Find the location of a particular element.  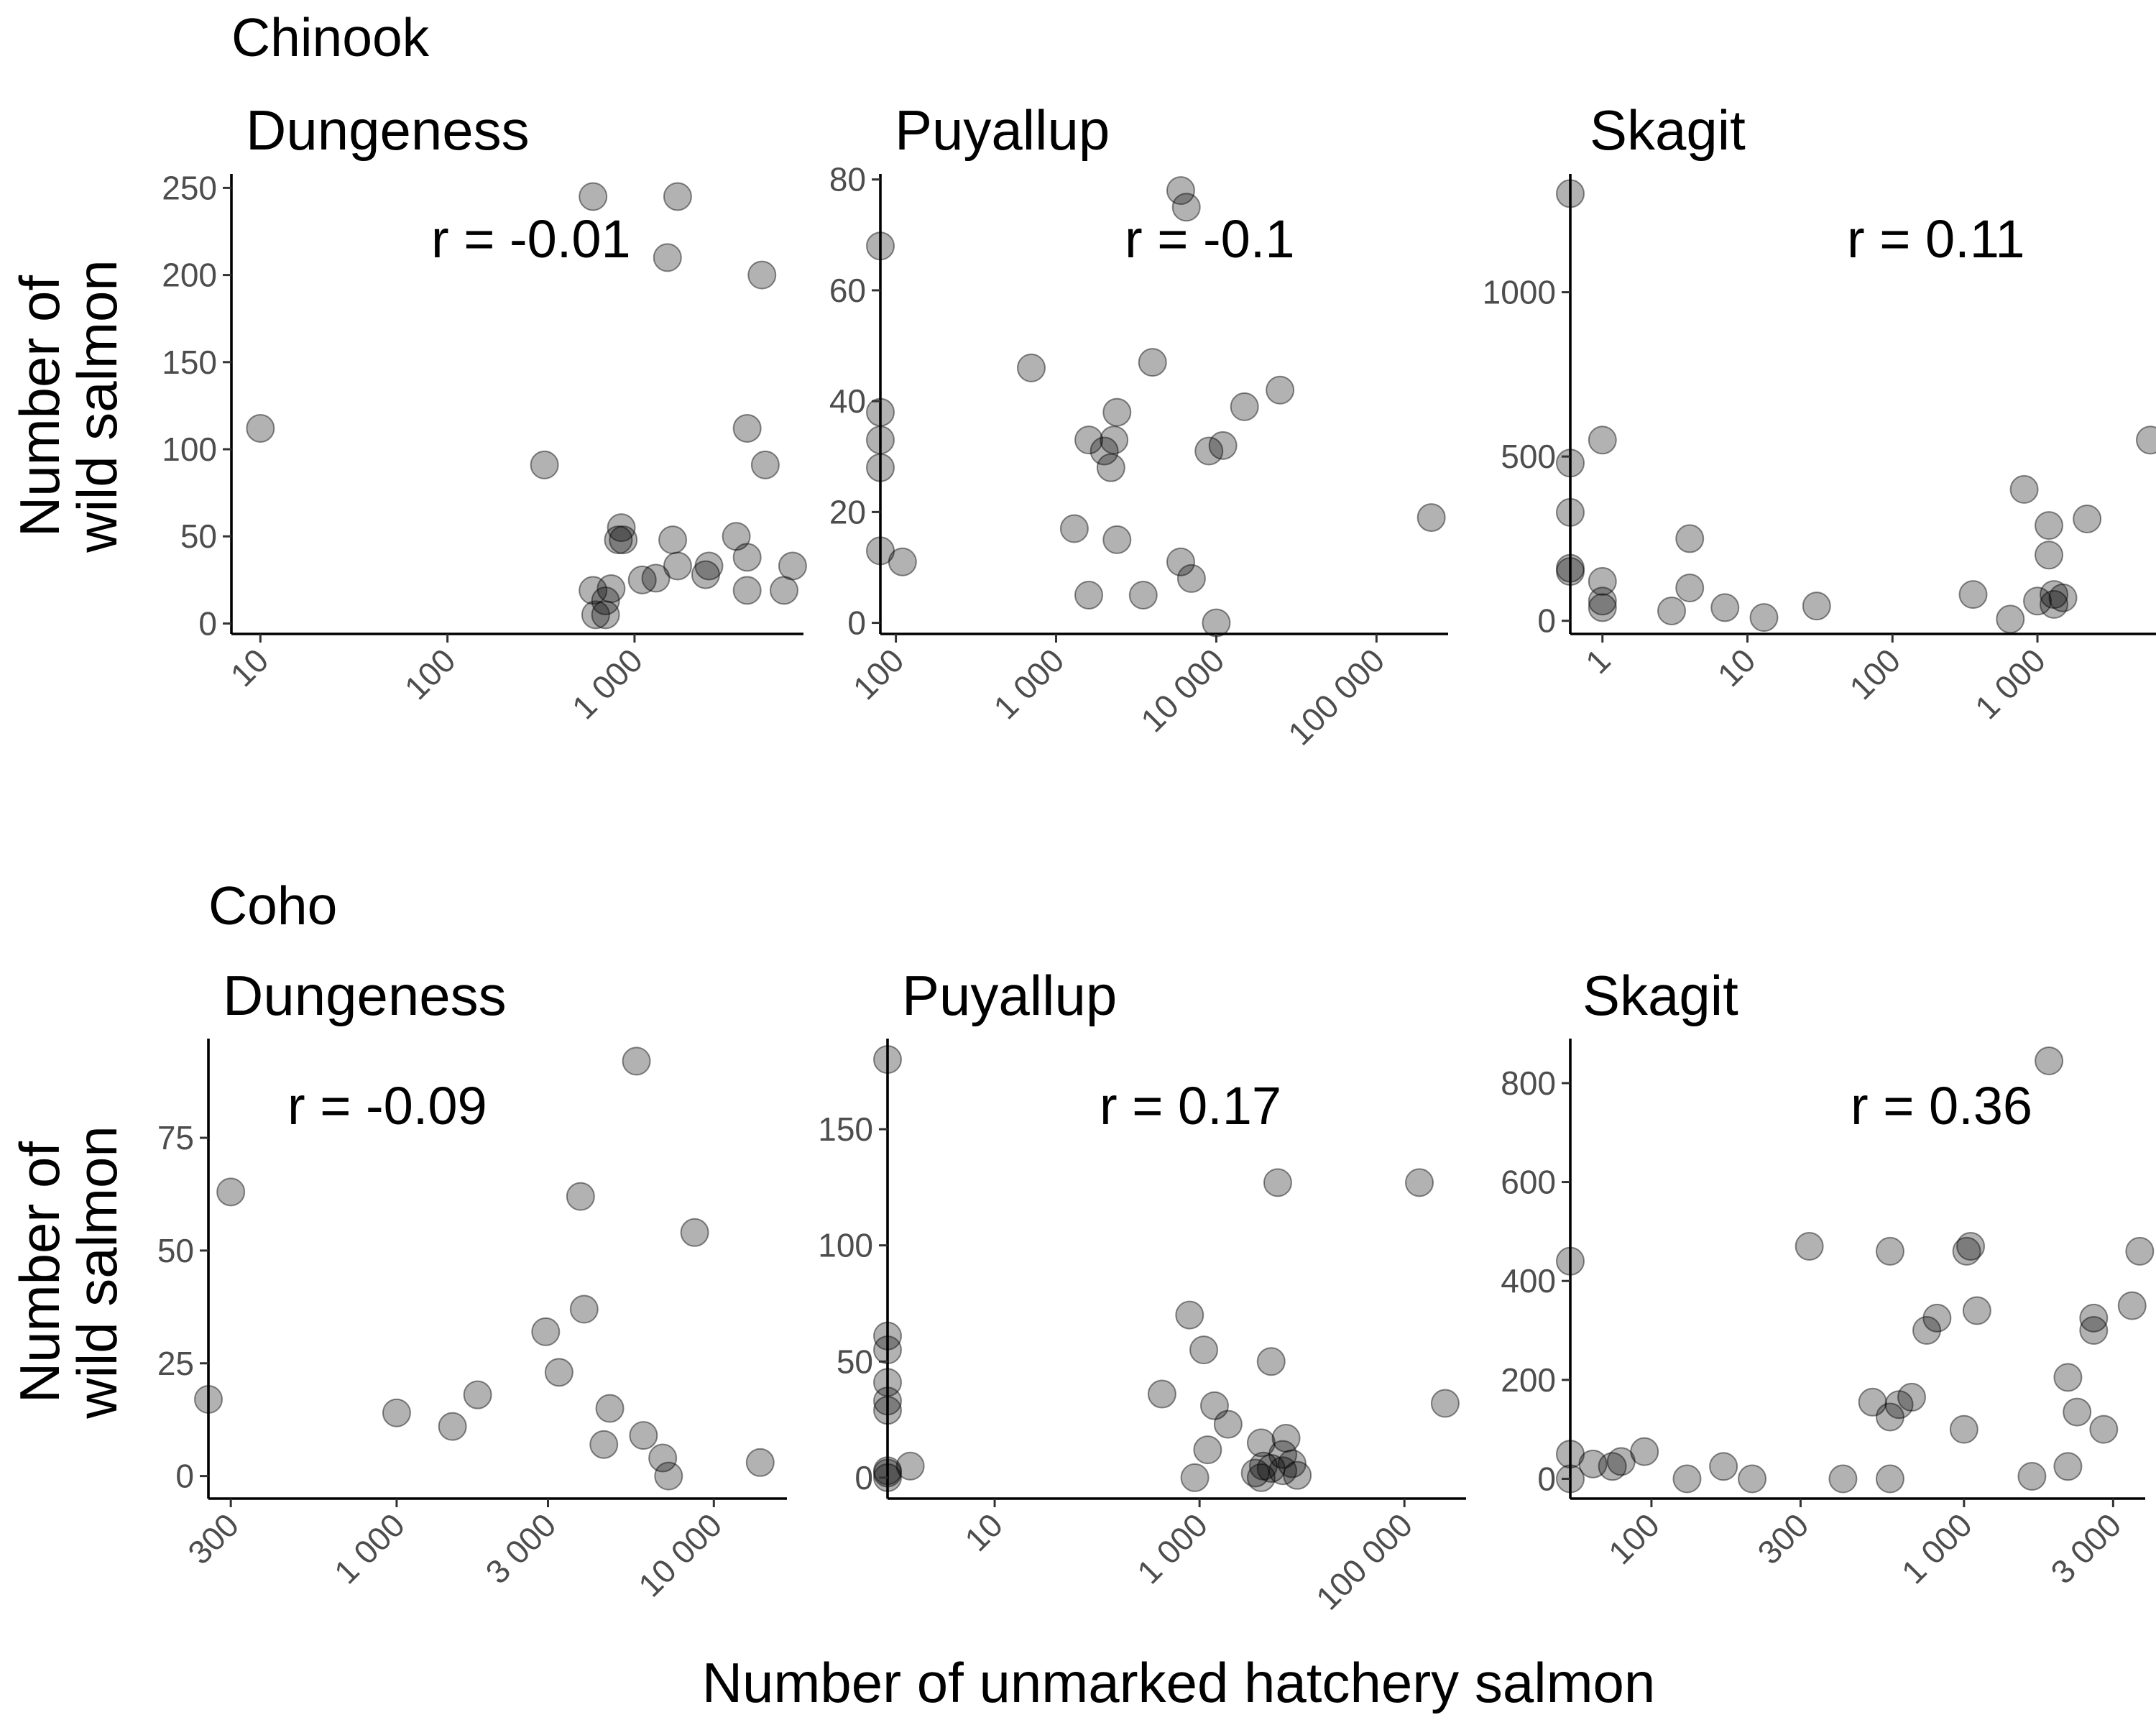

y-tick-label: 25 is located at coordinates (175, 1363).